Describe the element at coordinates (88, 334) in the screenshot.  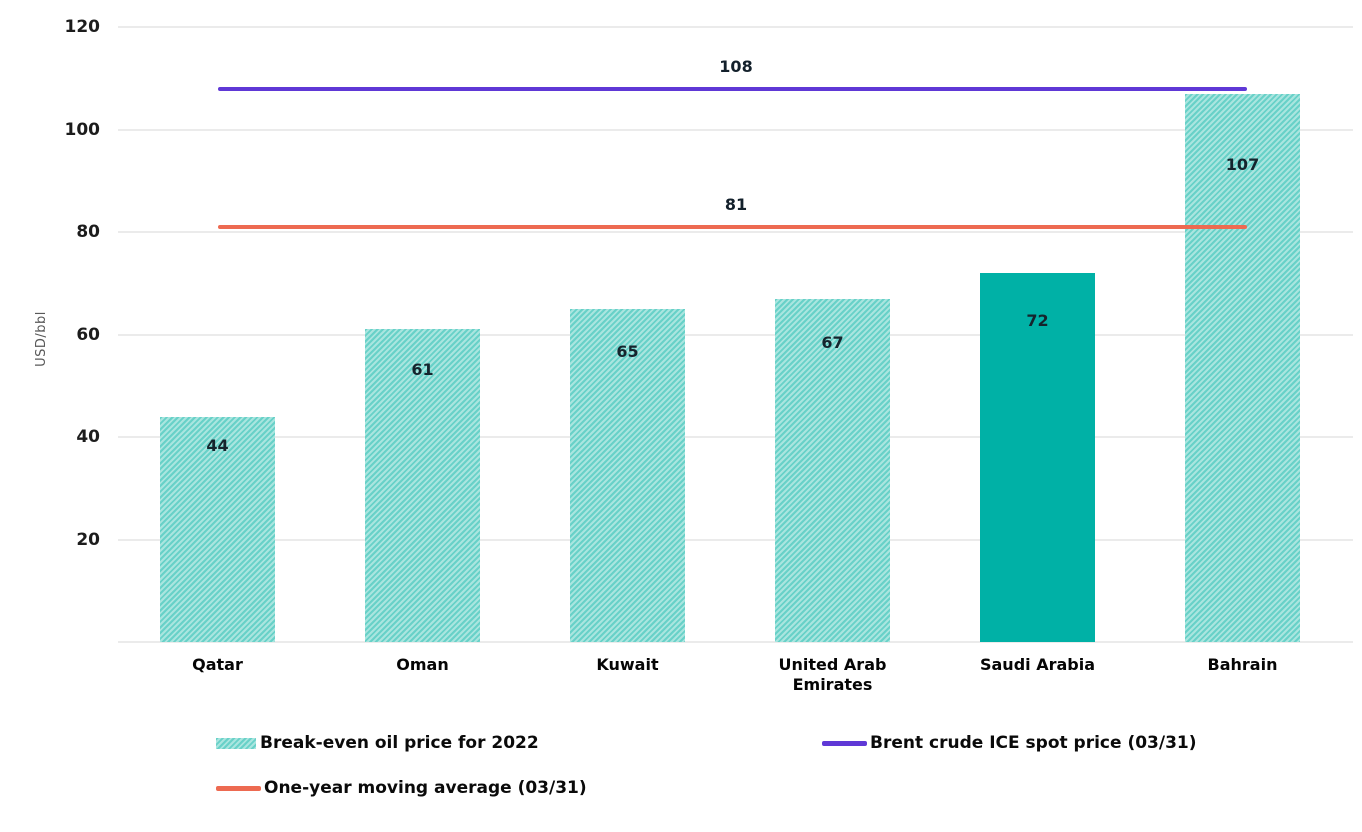
I see `y-tick-label-60: 60` at that location.